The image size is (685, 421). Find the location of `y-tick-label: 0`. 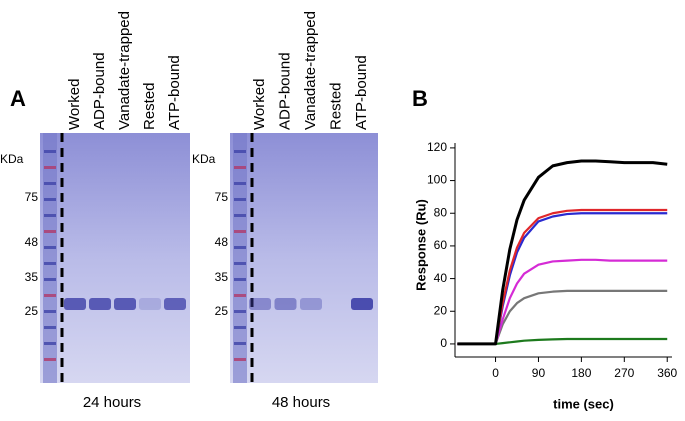

y-tick-label: 0 is located at coordinates (443, 343).